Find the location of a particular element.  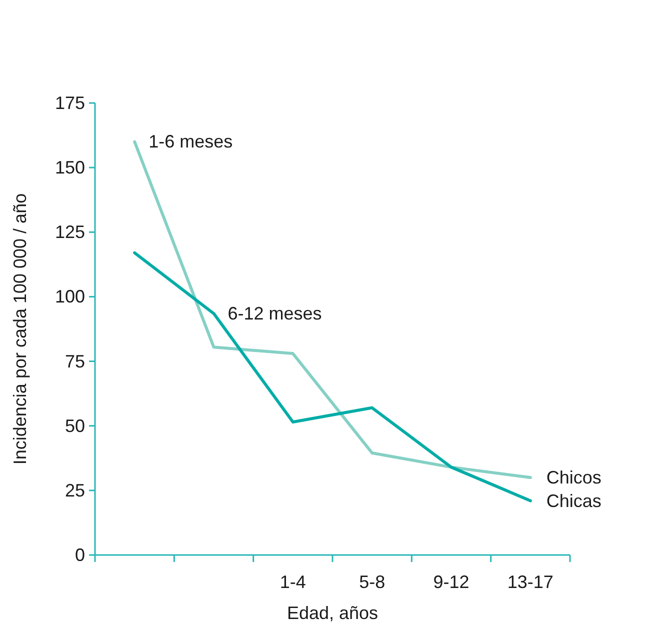

annotation: 6-12 meses is located at coordinates (275, 314).